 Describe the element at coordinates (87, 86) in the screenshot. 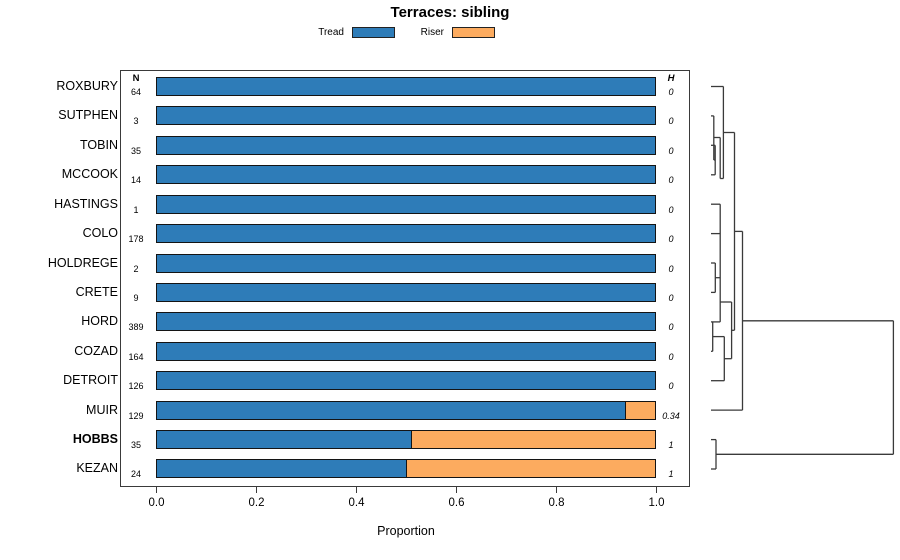

I see `category-label: ROXBURY` at that location.